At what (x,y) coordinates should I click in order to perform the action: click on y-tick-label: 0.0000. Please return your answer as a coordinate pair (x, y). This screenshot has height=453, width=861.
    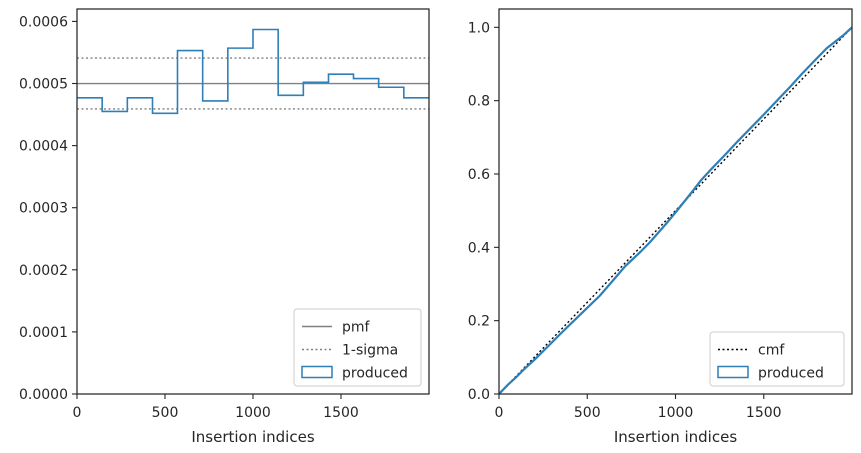
    Looking at the image, I should click on (43, 395).